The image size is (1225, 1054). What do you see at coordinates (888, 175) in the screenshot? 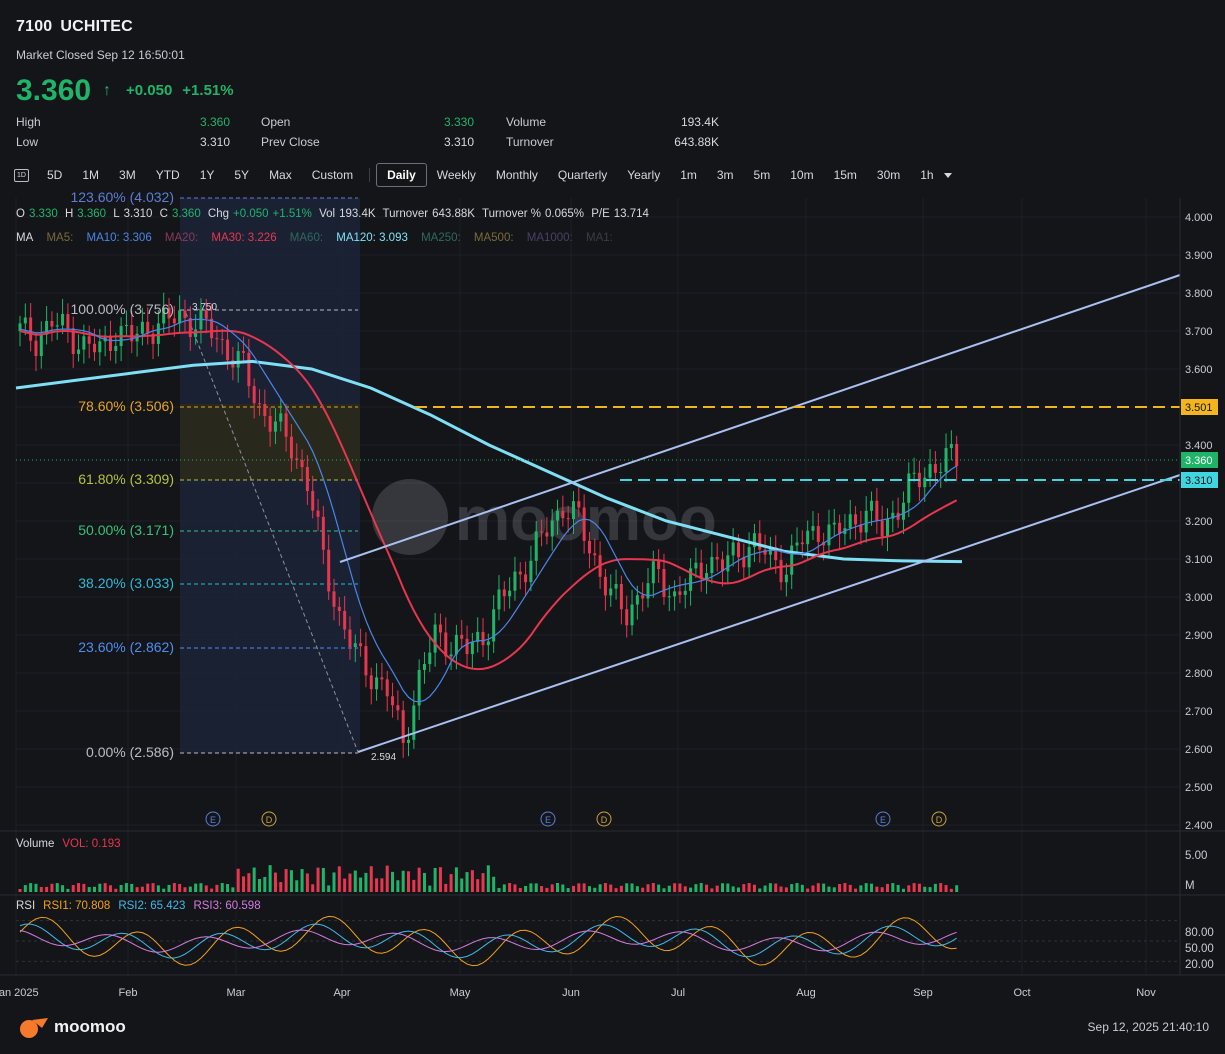
I see `period-30m: 30m` at bounding box center [888, 175].